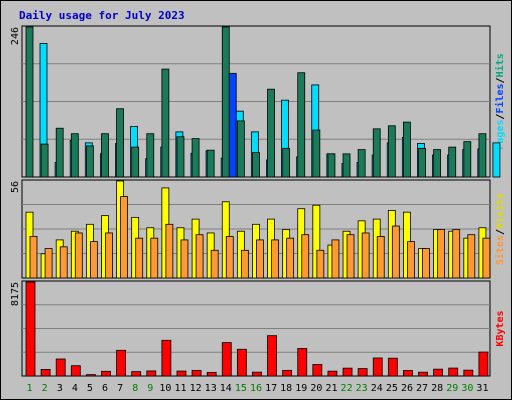  What do you see at coordinates (45, 388) in the screenshot?
I see `day-label-2: 2` at bounding box center [45, 388].